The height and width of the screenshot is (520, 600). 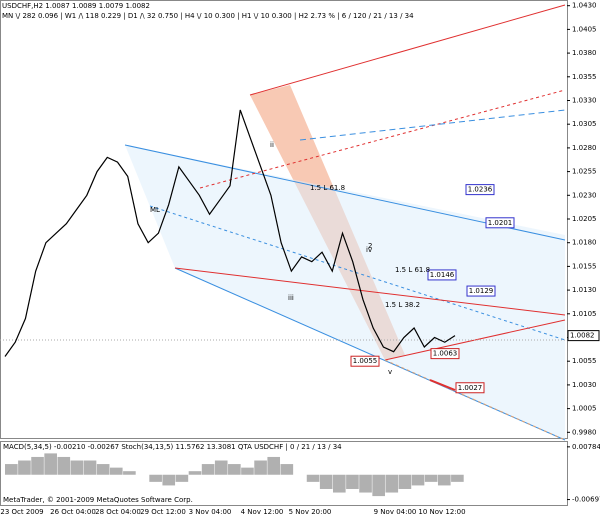 What do you see at coordinates (370, 246) in the screenshot?
I see `annotation: 2` at bounding box center [370, 246].